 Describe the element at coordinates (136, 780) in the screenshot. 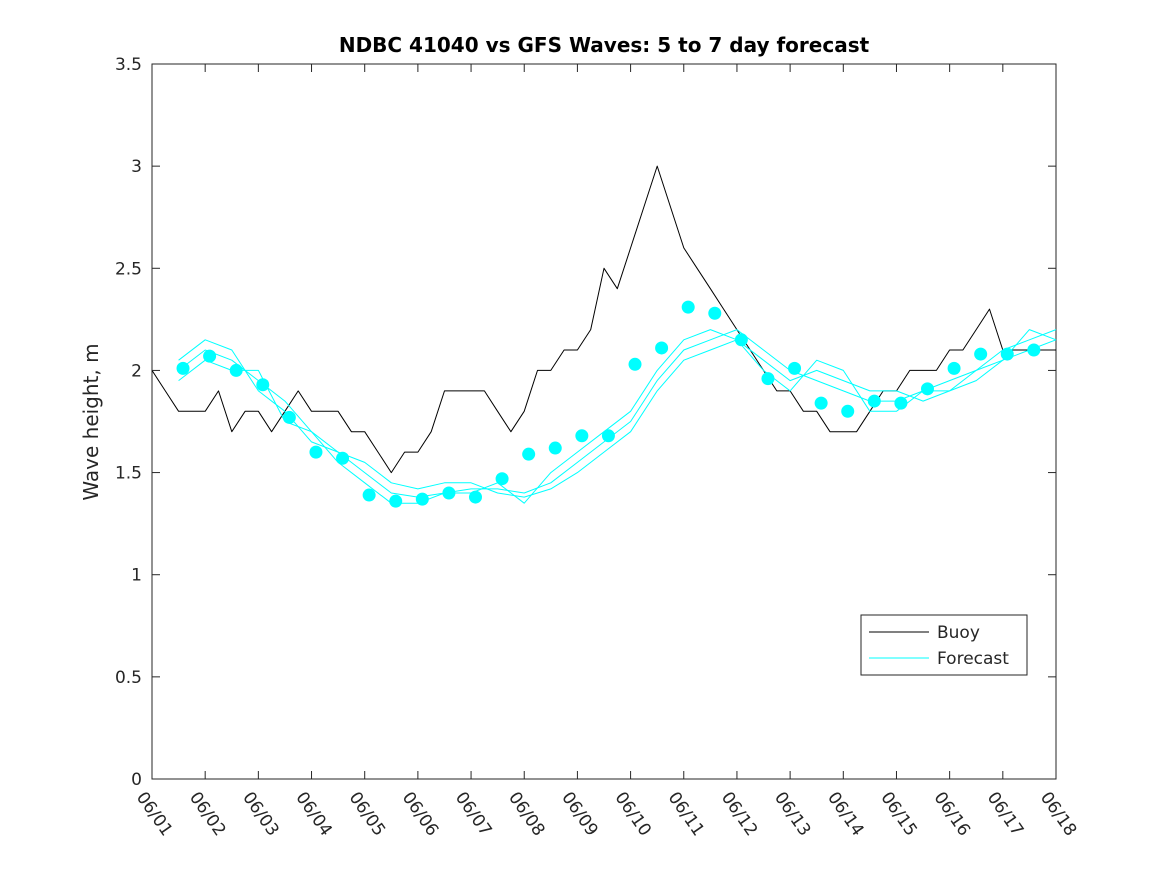

I see `y-tick-label: 0` at that location.